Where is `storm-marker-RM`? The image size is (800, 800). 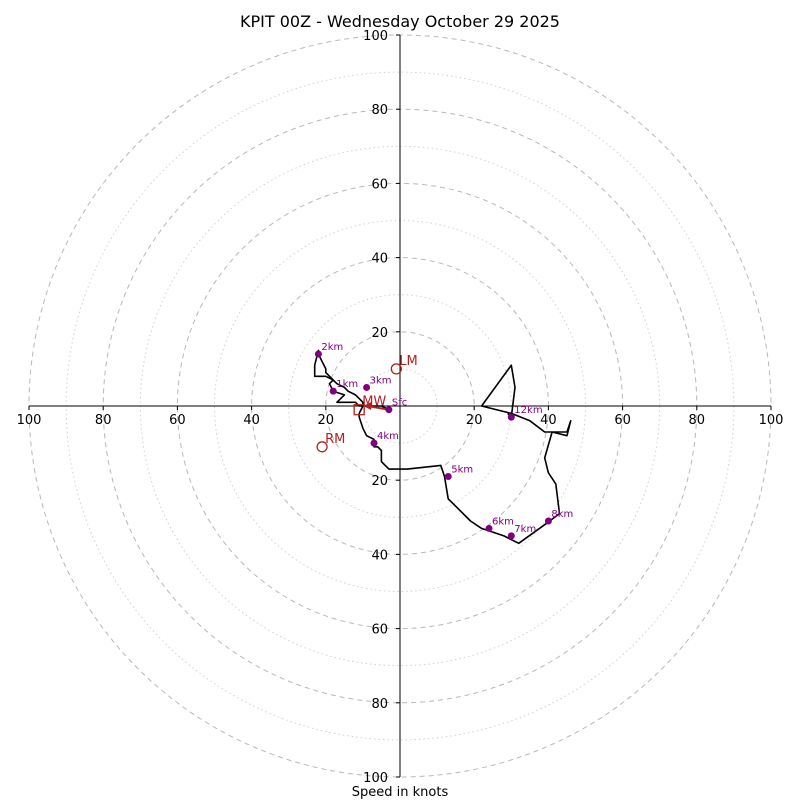
storm-marker-RM is located at coordinates (322, 447).